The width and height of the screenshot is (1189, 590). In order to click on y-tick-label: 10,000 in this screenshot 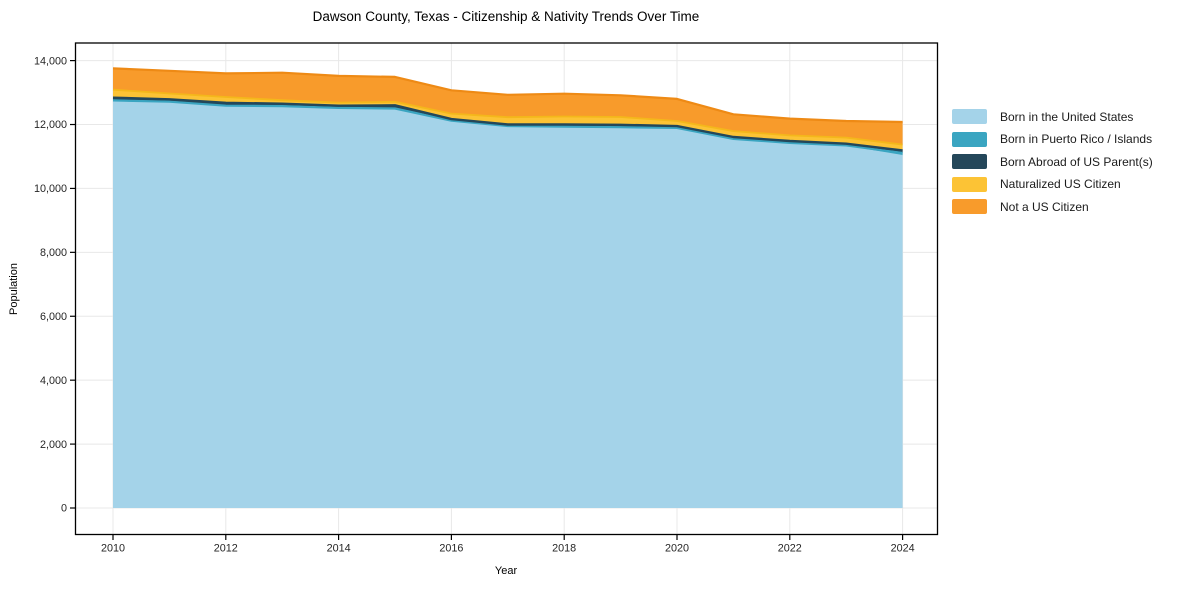, I will do `click(50, 189)`.